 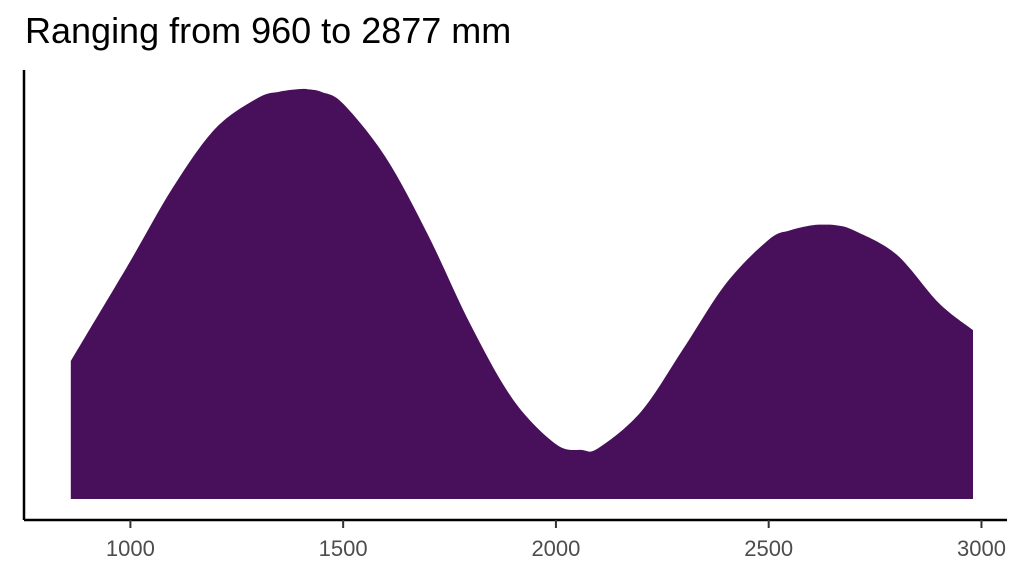 I want to click on x-ticks: 1000 1500 2000 2500 3000, so click(x=556, y=540).